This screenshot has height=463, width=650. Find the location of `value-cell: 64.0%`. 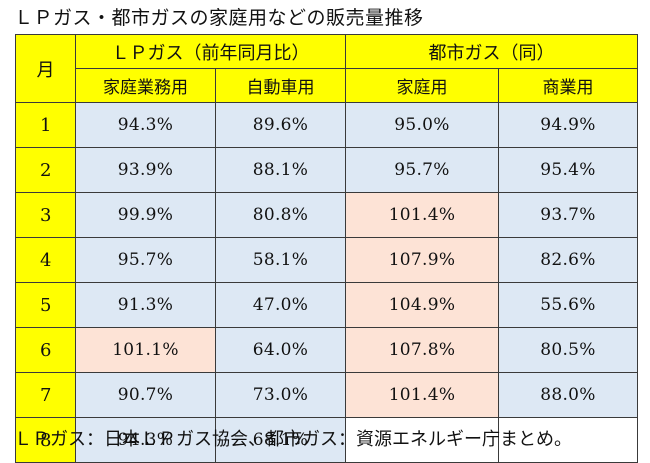

value-cell: 64.0% is located at coordinates (280, 350).